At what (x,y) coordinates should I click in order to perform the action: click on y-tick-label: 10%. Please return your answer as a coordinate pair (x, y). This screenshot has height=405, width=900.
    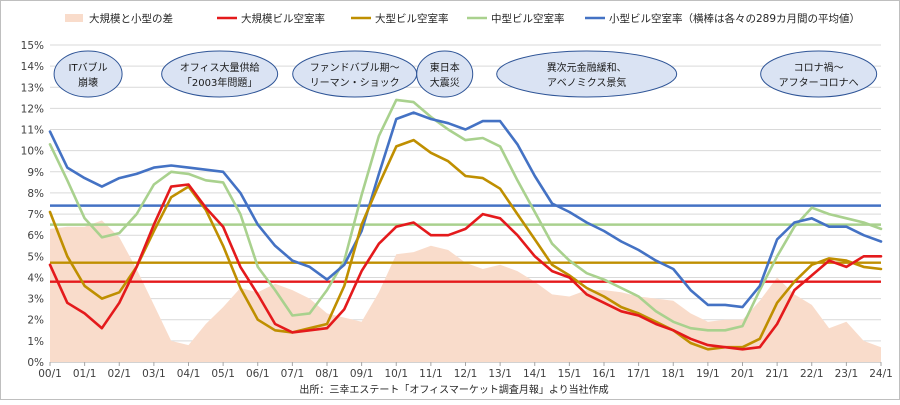
    Looking at the image, I should click on (32, 152).